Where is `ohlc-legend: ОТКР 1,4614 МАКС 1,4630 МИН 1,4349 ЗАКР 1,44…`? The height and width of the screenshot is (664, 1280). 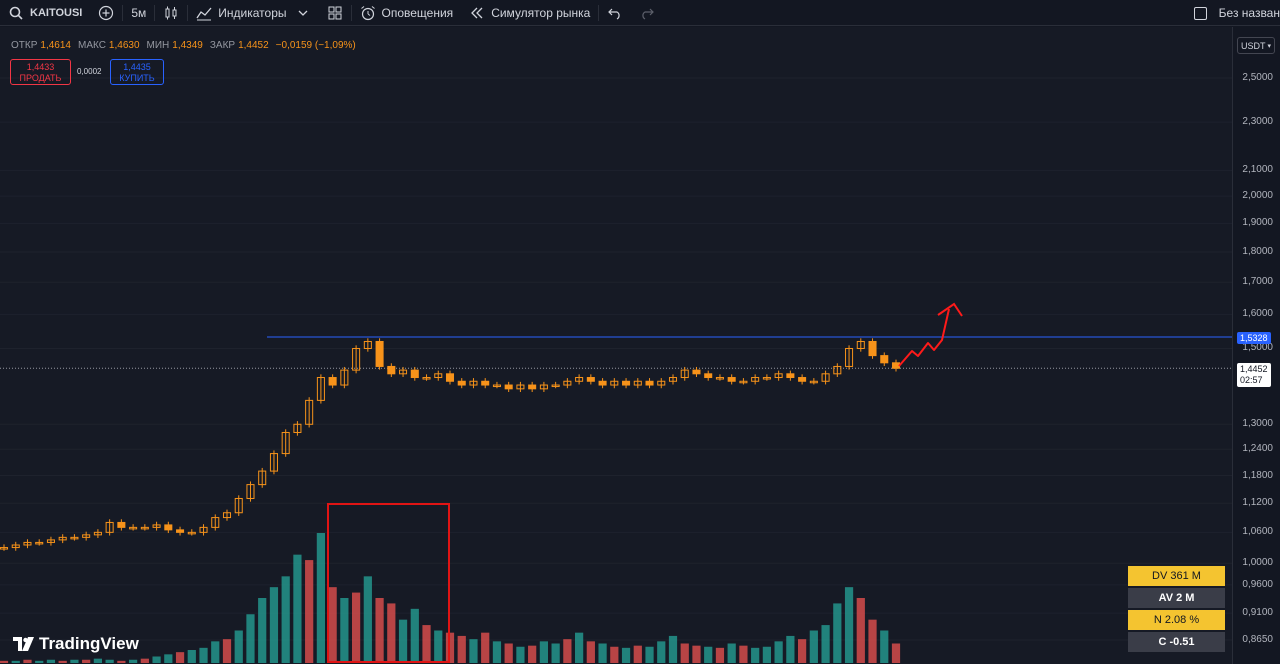 ohlc-legend: ОТКР 1,4614 МАКС 1,4630 МИН 1,4349 ЗАКР 1,44… is located at coordinates (185, 45).